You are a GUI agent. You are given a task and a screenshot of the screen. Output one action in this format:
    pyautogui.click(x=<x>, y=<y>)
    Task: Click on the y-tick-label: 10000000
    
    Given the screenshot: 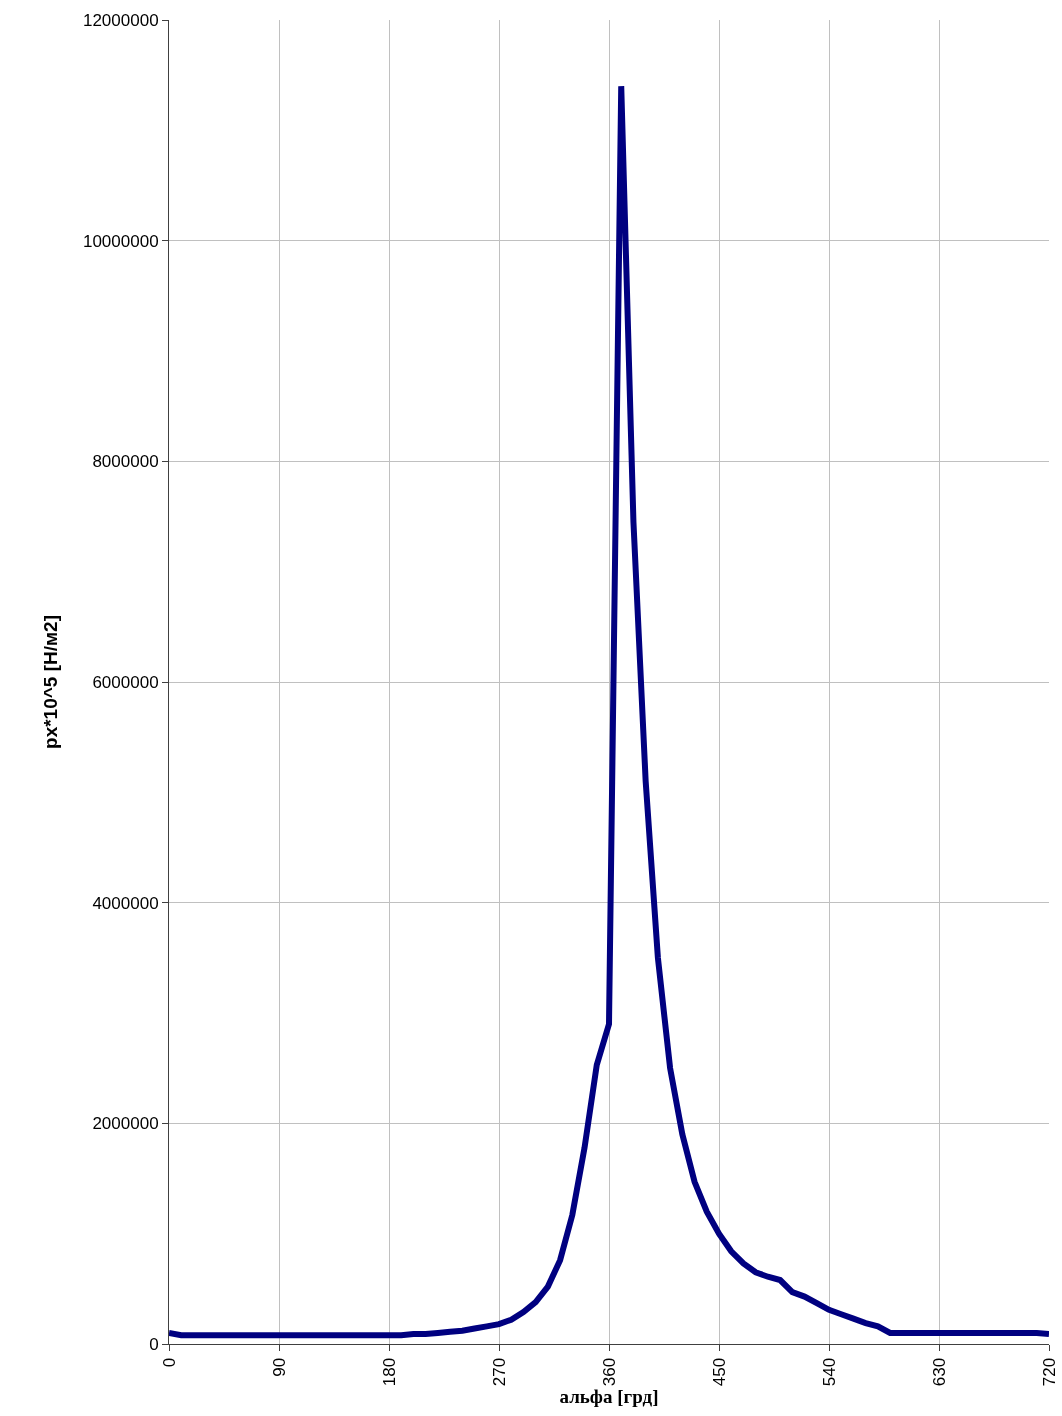 What is the action you would take?
    pyautogui.click(x=120, y=241)
    